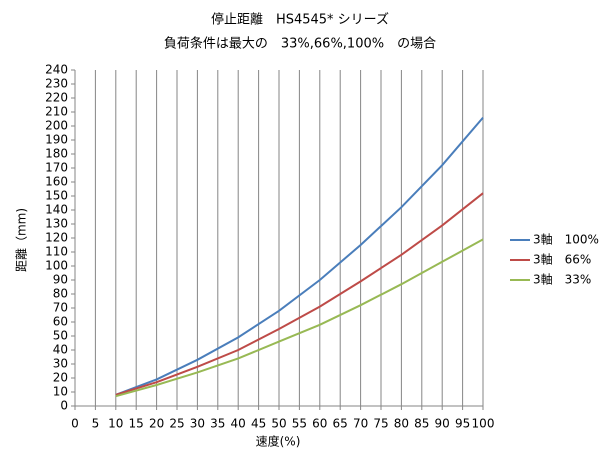  I want to click on x-tick-label: 15, so click(136, 424).